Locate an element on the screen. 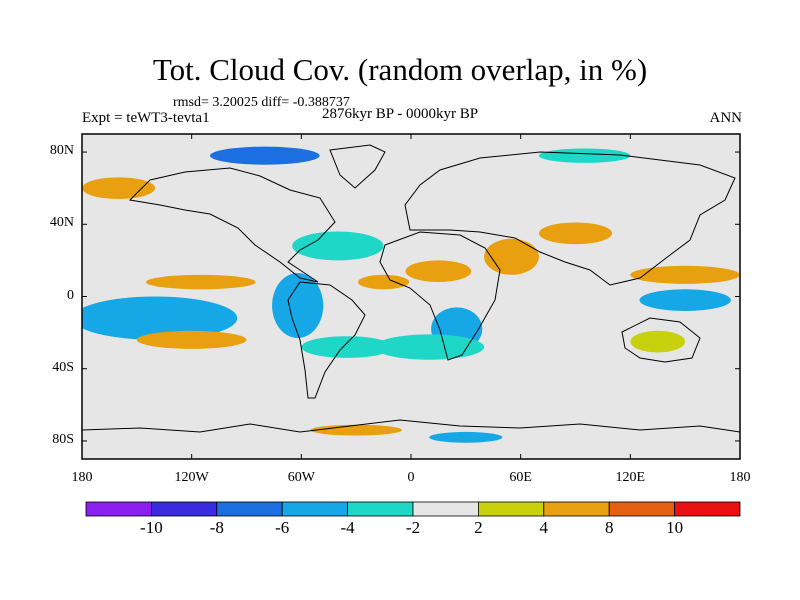 The height and width of the screenshot is (600, 800). anomaly-north-pacific-positive is located at coordinates (119, 188).